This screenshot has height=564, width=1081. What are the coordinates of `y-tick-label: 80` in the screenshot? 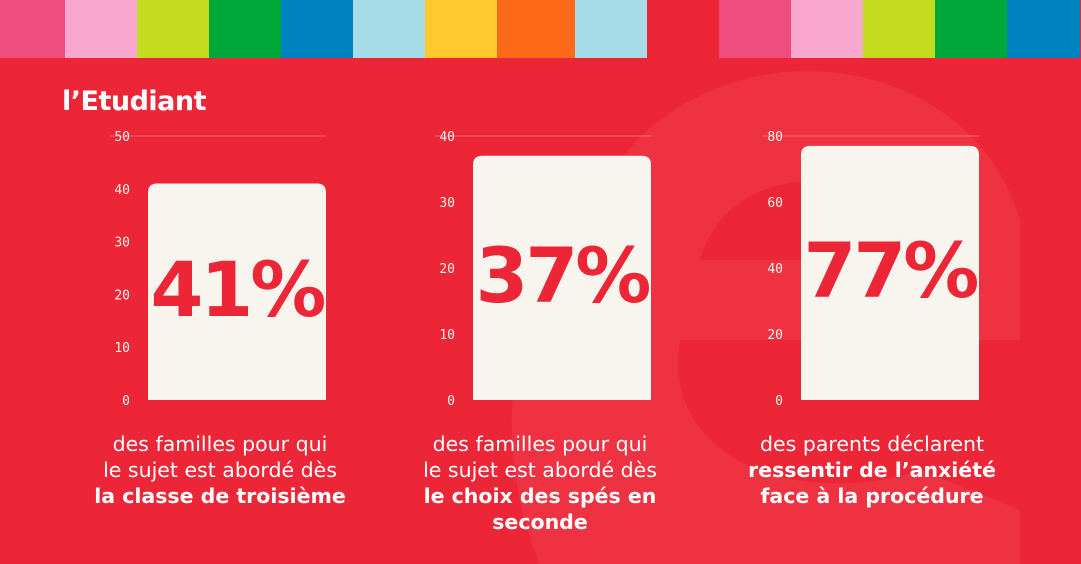 It's located at (775, 137).